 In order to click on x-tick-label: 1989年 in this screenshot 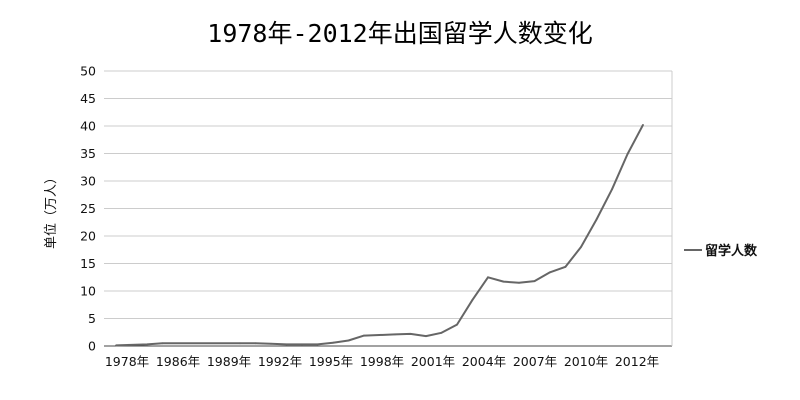, I will do `click(229, 361)`.